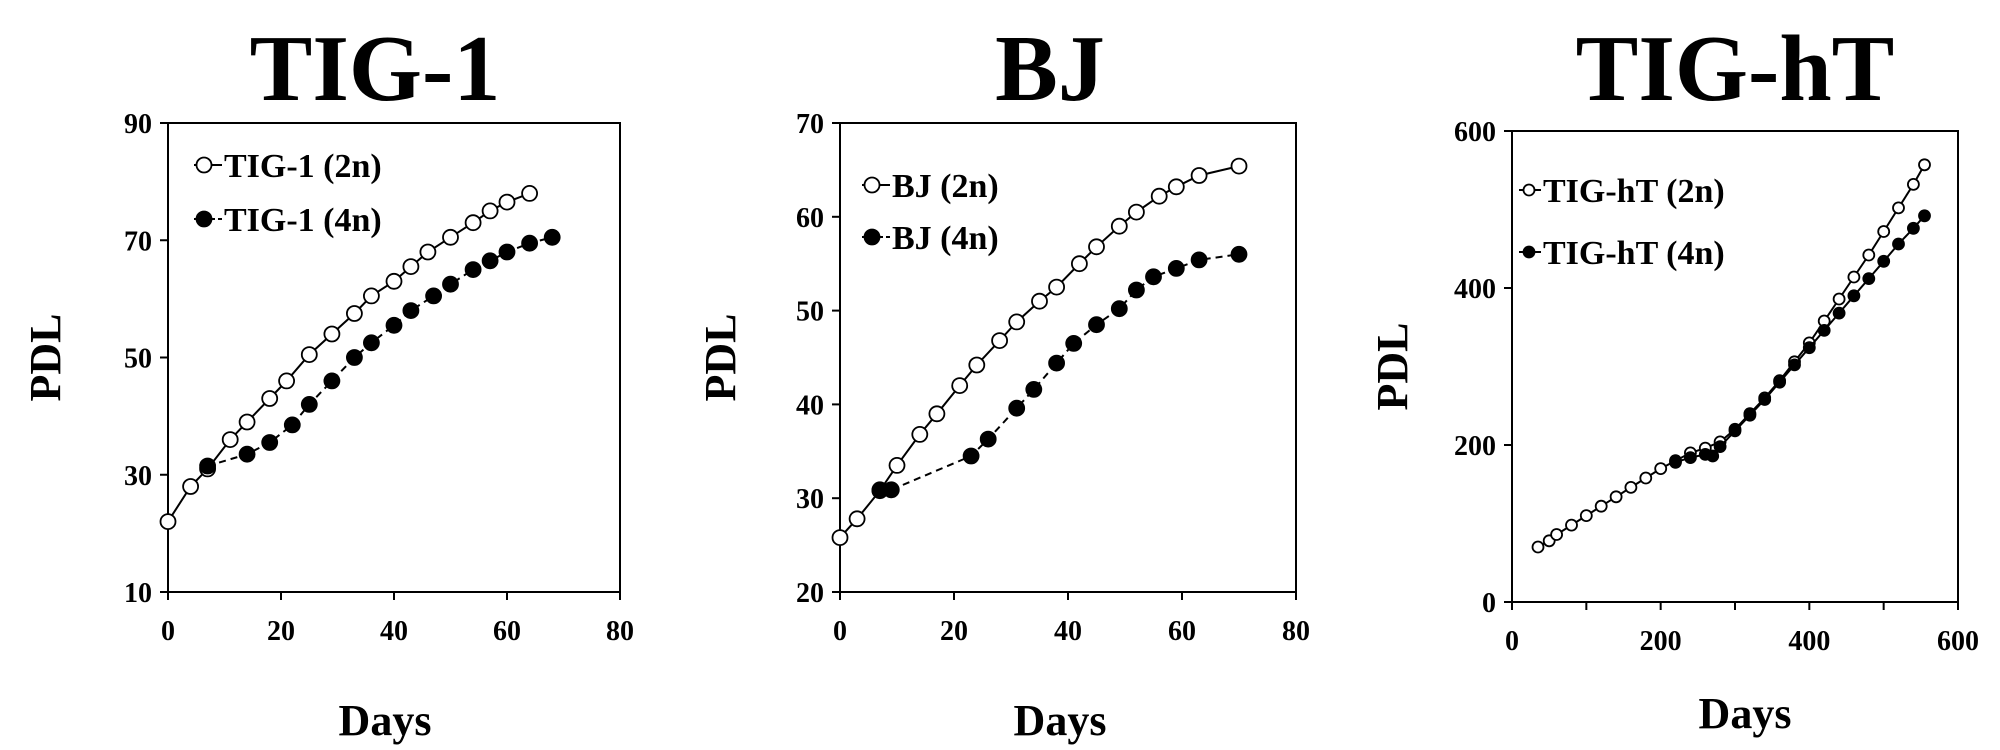 Image resolution: width=2000 pixels, height=750 pixels. I want to click on series-tig1-2n, so click(348, 357).